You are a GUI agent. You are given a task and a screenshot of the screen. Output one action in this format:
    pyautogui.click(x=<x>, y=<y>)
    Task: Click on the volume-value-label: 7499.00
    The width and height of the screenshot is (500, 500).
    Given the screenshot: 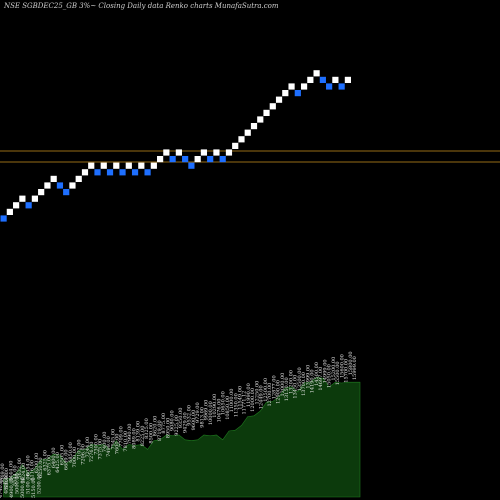 What is the action you would take?
    pyautogui.click(x=109, y=446)
    